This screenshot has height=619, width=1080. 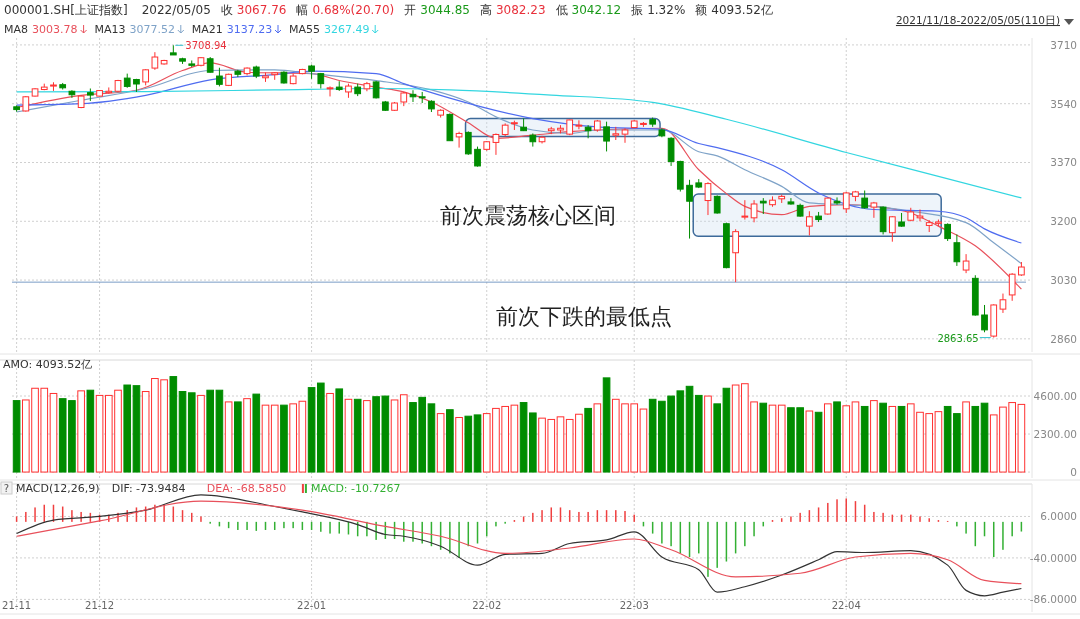 What do you see at coordinates (355, 488) in the screenshot?
I see `legend-label: MACD: -10.7267` at bounding box center [355, 488].